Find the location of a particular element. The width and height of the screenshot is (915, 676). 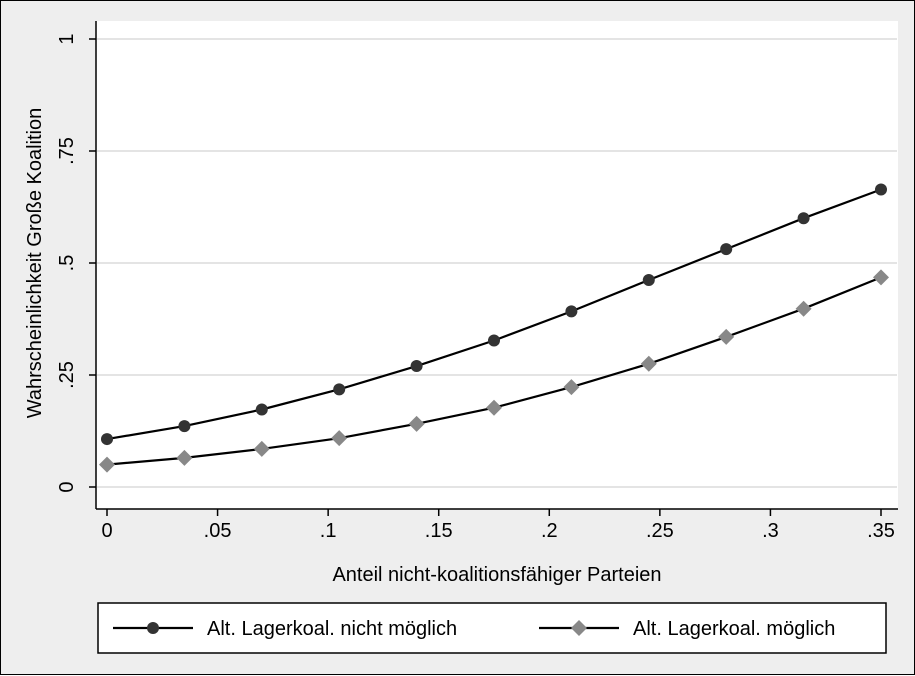

x-tick-label: .35 is located at coordinates (881, 531).